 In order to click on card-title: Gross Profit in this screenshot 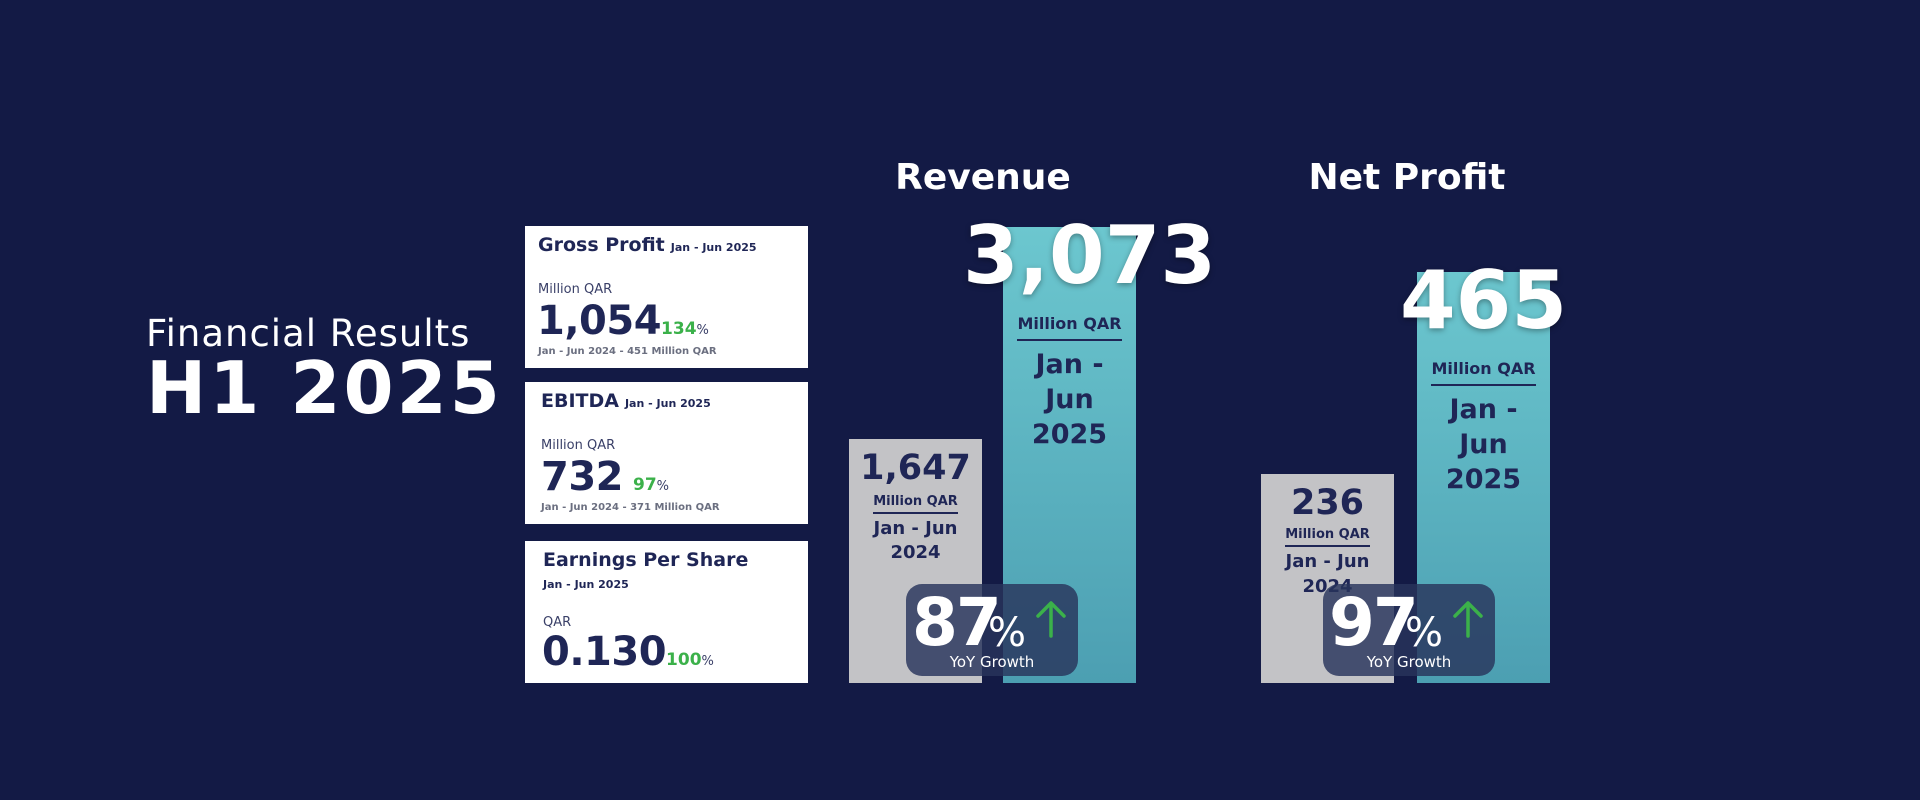, I will do `click(601, 245)`.